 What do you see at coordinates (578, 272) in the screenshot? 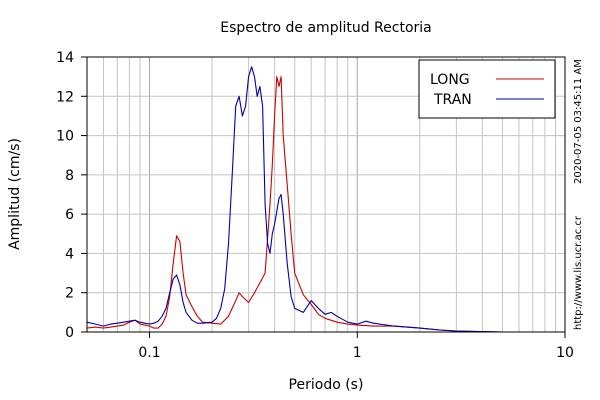
I see `source-url-text: http://www.lis.ucr.ac.cr` at bounding box center [578, 272].